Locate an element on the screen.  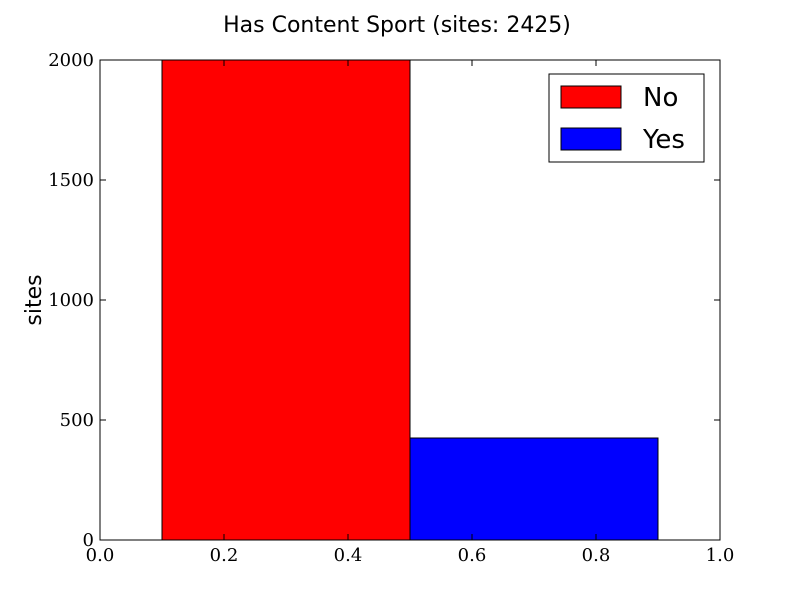
legend-label-yes: Yes is located at coordinates (663, 140).